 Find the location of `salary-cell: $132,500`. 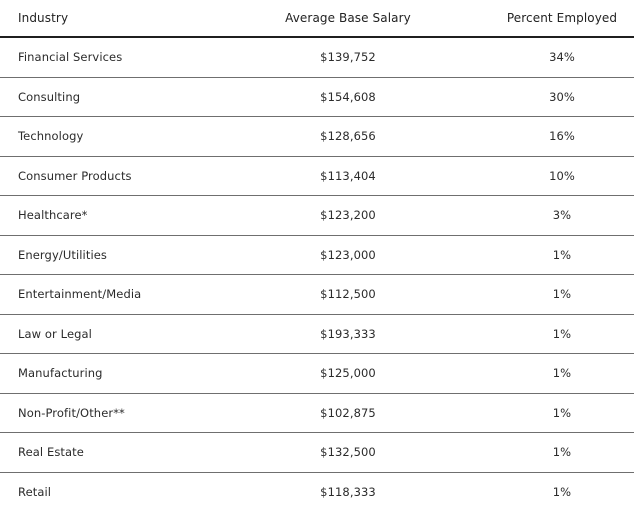

salary-cell: $132,500 is located at coordinates (348, 452).